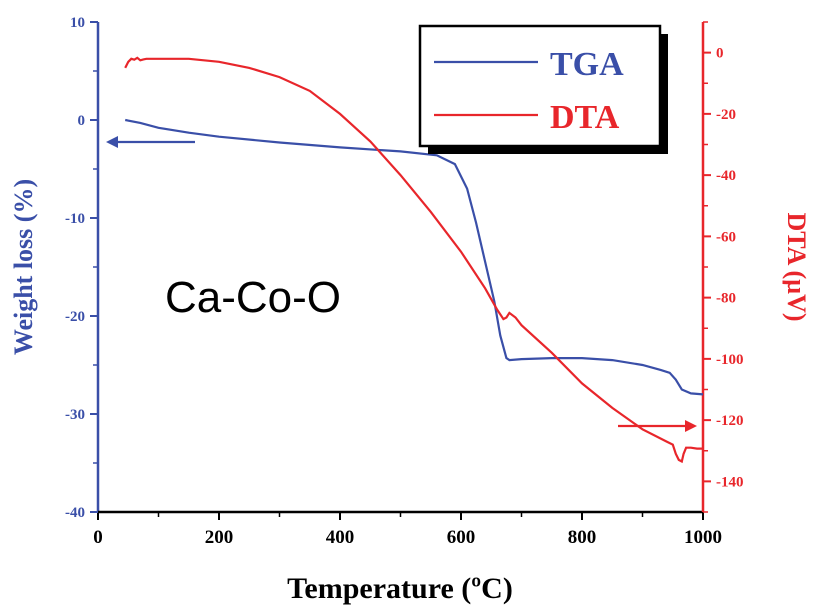 This screenshot has height=610, width=819. I want to click on legend: TGA DTA, so click(543, 89).